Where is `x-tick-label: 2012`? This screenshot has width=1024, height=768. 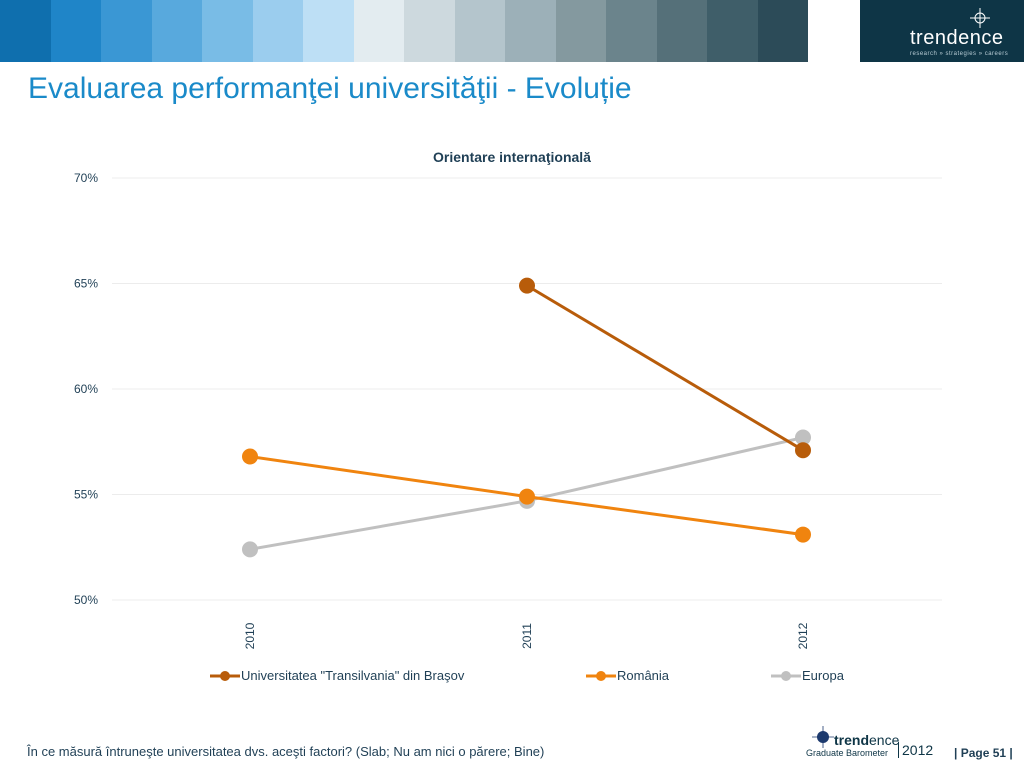 x-tick-label: 2012 is located at coordinates (803, 635).